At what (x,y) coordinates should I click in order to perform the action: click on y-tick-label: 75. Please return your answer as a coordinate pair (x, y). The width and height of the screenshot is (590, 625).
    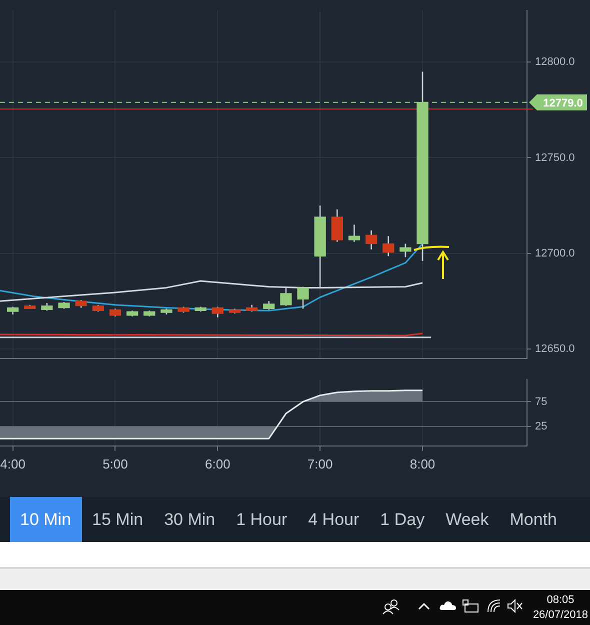
    Looking at the image, I should click on (541, 402).